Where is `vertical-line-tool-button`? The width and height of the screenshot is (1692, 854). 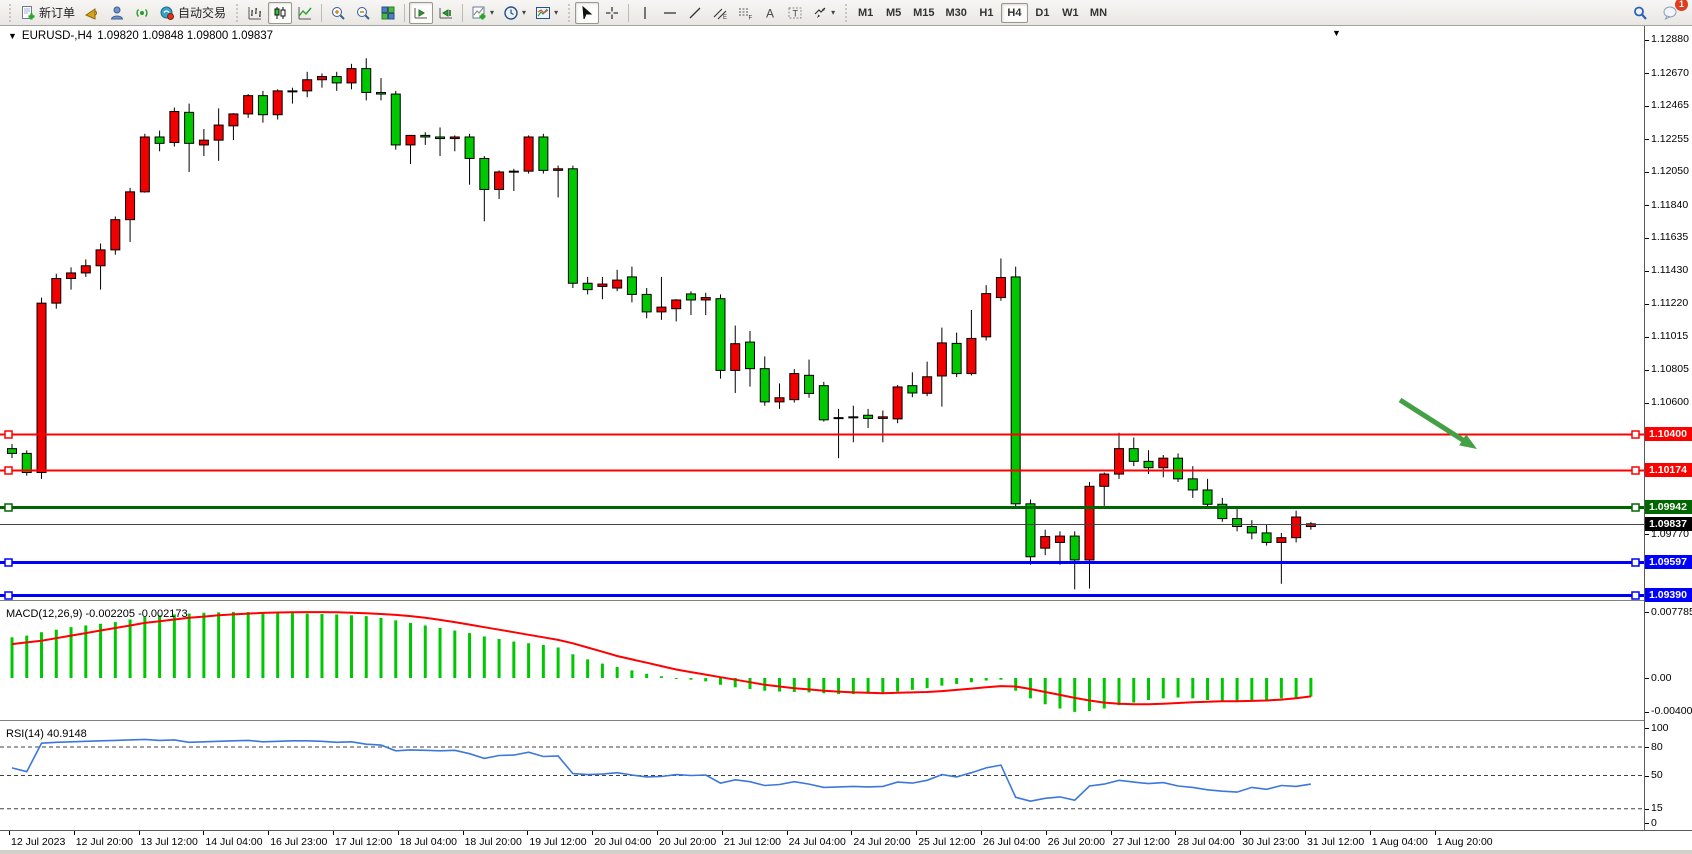 vertical-line-tool-button is located at coordinates (645, 13).